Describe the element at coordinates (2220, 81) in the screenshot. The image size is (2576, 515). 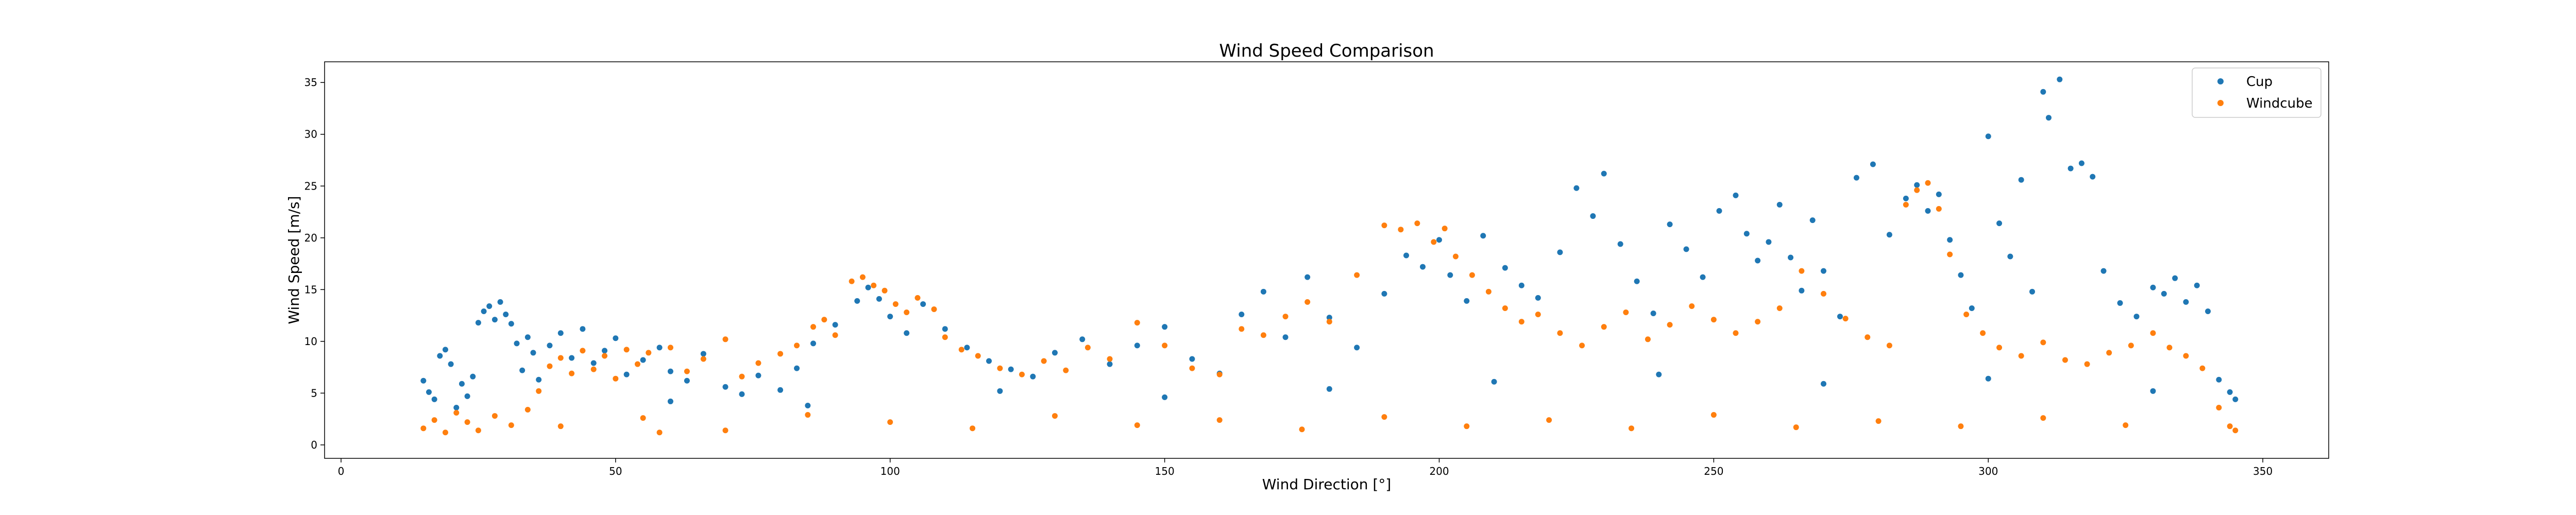
I see `legend-marker-cup` at that location.